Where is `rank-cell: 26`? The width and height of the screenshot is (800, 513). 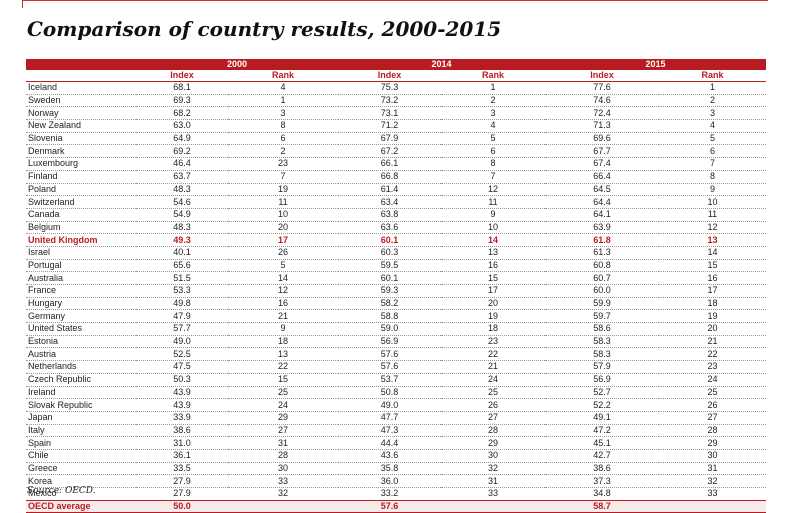
rank-cell: 26 is located at coordinates (283, 253).